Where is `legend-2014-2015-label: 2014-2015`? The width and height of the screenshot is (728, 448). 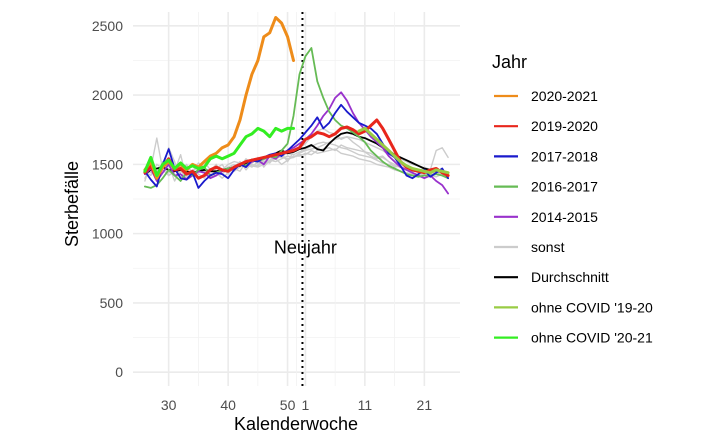 legend-2014-2015-label: 2014-2015 is located at coordinates (564, 217).